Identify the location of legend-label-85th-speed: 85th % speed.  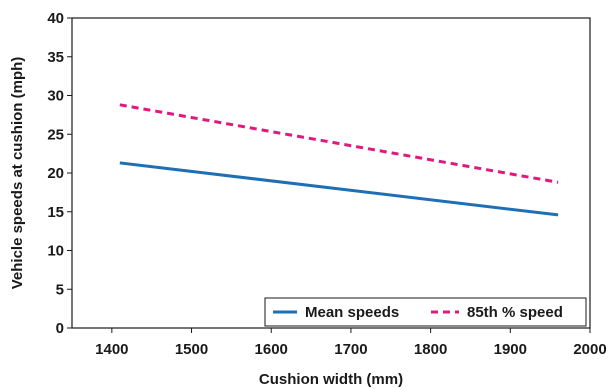
(515, 312).